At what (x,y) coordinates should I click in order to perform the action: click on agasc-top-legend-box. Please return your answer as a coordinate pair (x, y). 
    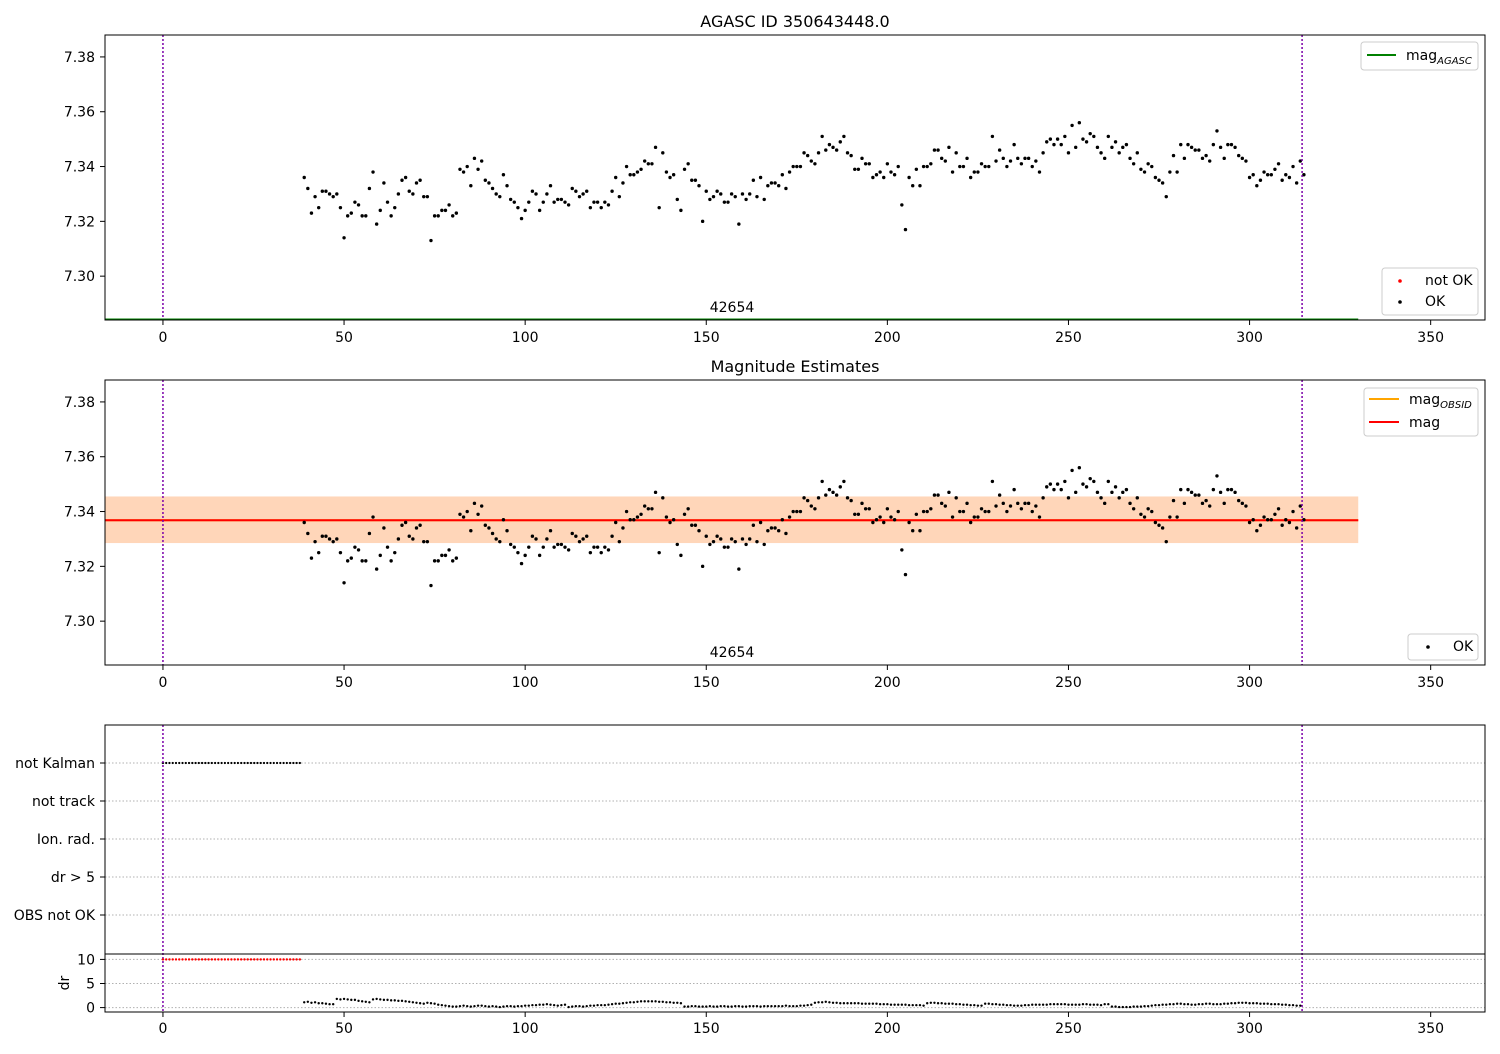
    Looking at the image, I should click on (1419, 56).